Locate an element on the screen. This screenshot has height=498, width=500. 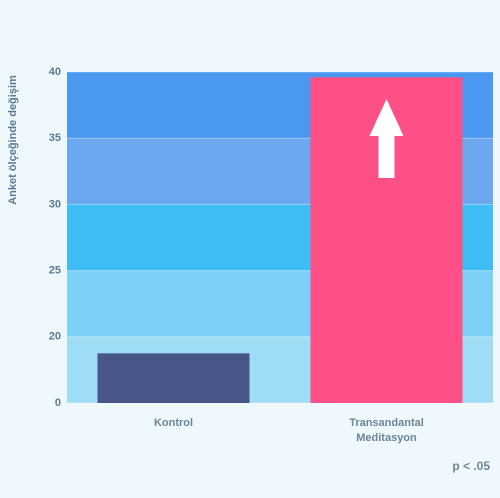
bar is located at coordinates (173, 378).